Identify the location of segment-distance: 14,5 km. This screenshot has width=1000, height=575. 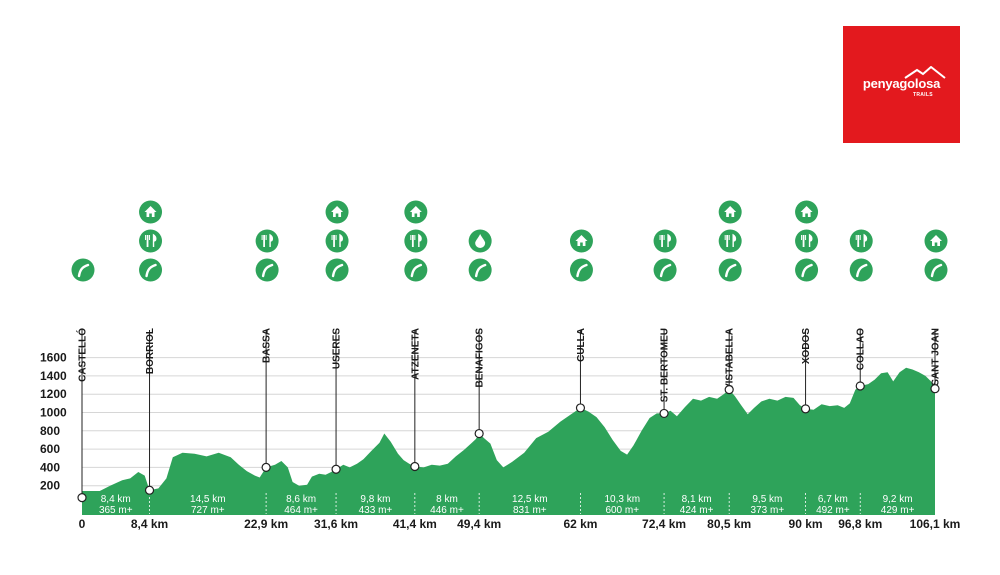
(208, 499).